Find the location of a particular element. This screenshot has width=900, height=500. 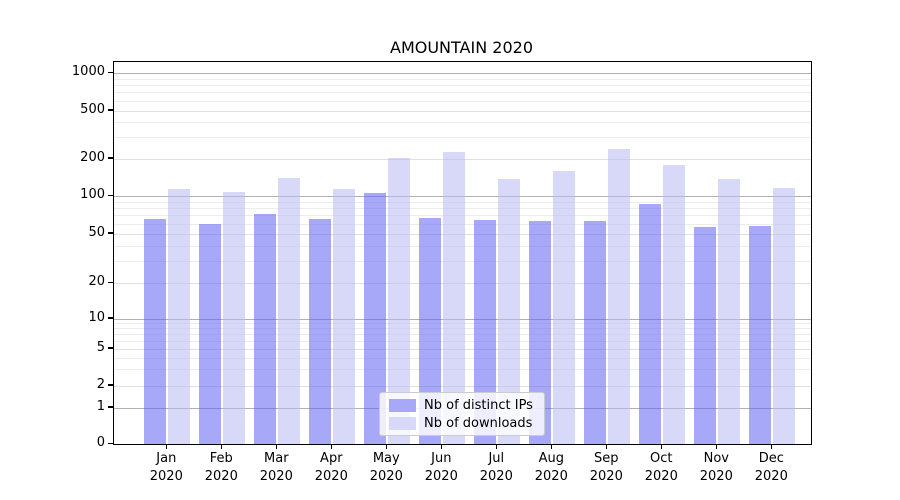

bar-downloads-aug is located at coordinates (564, 307).